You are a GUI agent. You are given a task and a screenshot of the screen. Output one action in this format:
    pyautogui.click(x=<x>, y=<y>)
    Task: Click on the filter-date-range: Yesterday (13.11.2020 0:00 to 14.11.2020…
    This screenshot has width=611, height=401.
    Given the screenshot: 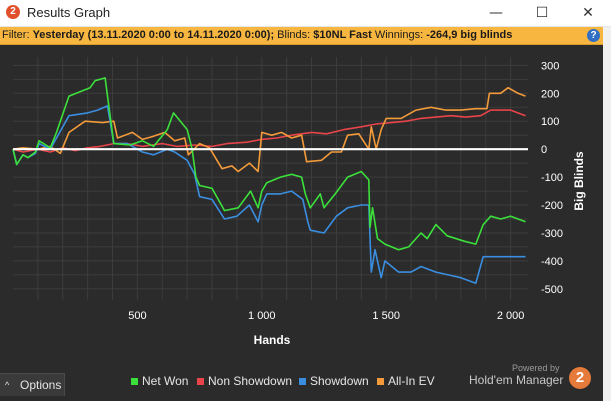 What is the action you would take?
    pyautogui.click(x=153, y=35)
    